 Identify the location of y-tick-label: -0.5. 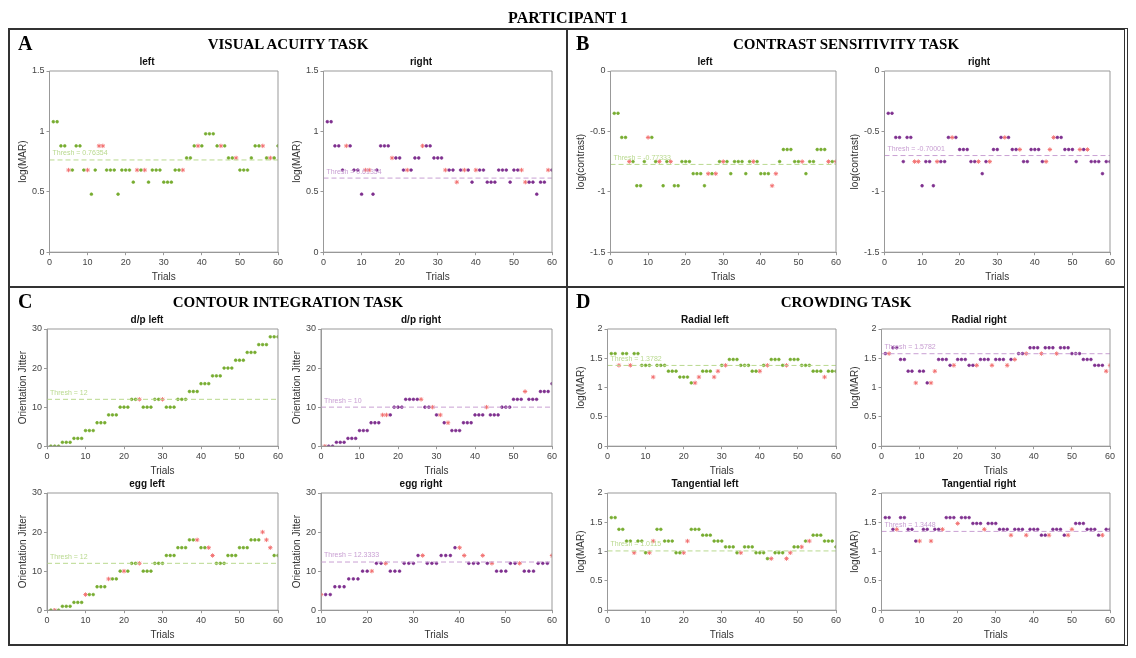
(597, 130).